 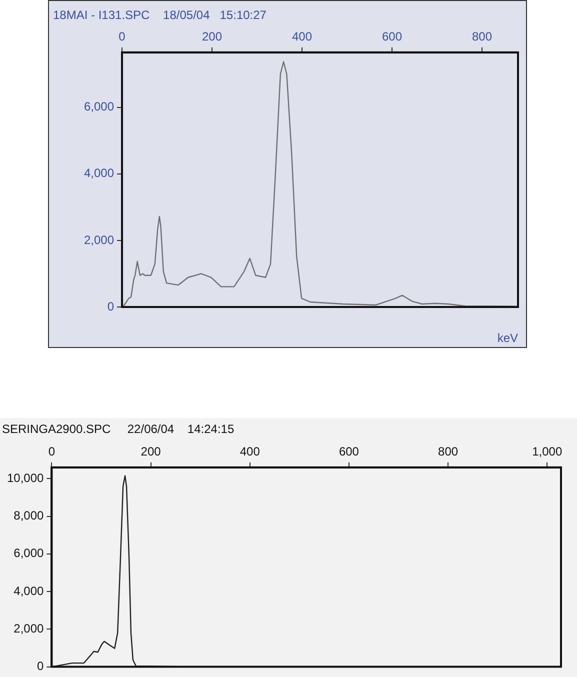 What do you see at coordinates (118, 429) in the screenshot?
I see `chart-title: SERINGA2900.SPC 22/06/04 14:24:15` at bounding box center [118, 429].